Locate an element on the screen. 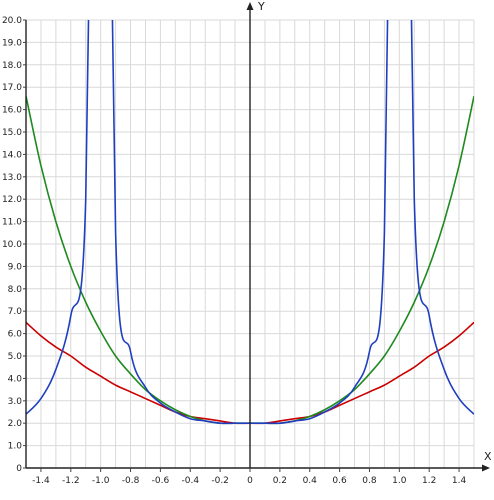  x-tick-label: -1.4 is located at coordinates (41, 481).